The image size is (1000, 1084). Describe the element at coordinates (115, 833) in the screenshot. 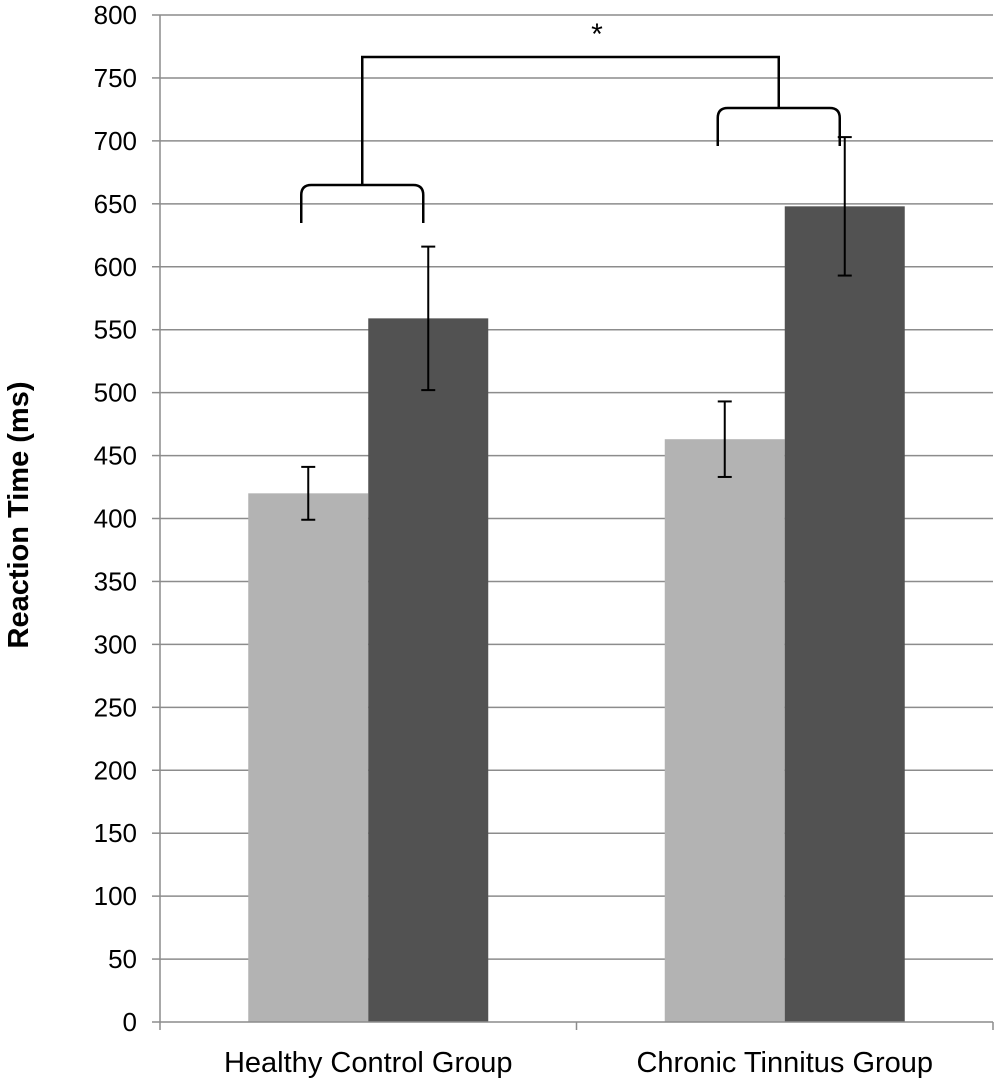

I see `y-tick-label: 150` at that location.